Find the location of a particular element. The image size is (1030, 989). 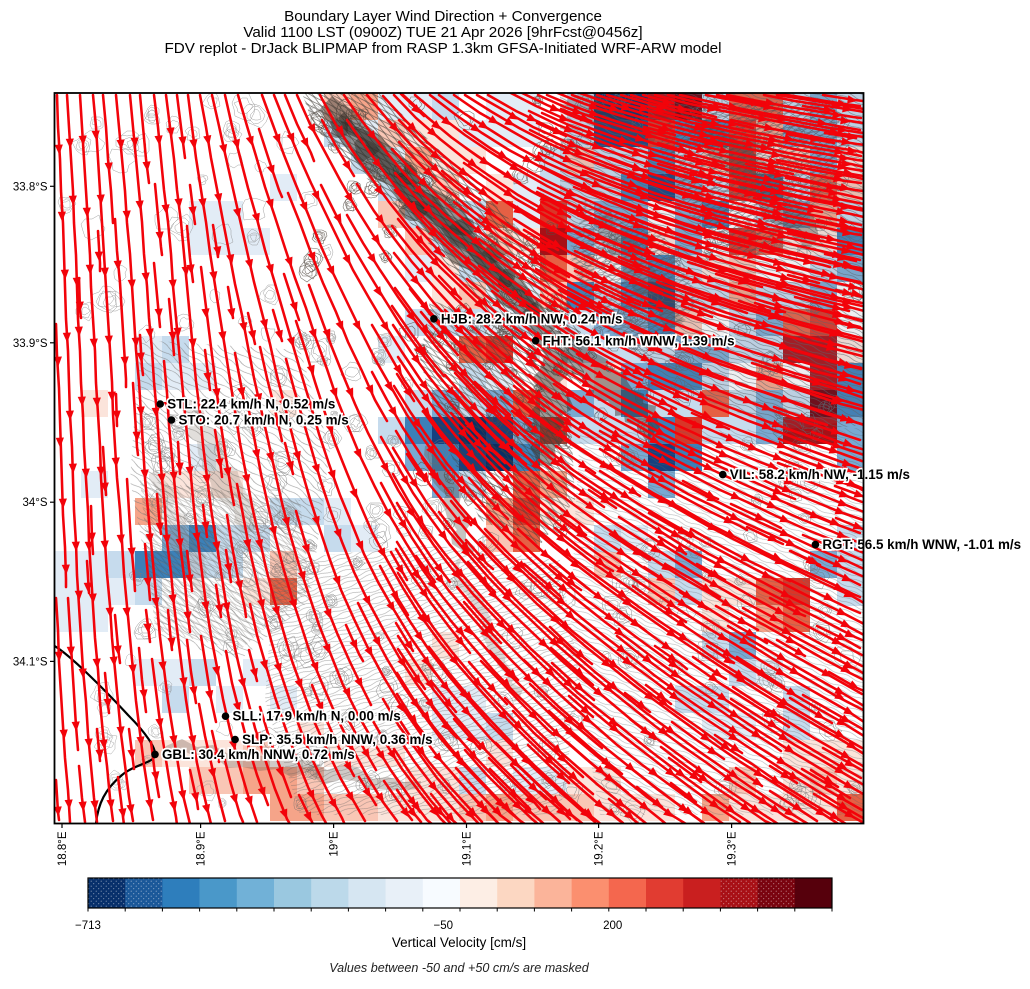

svg-text: FHT: 56.1 km/h WNW, 1.39 m/s is located at coordinates (639, 340).